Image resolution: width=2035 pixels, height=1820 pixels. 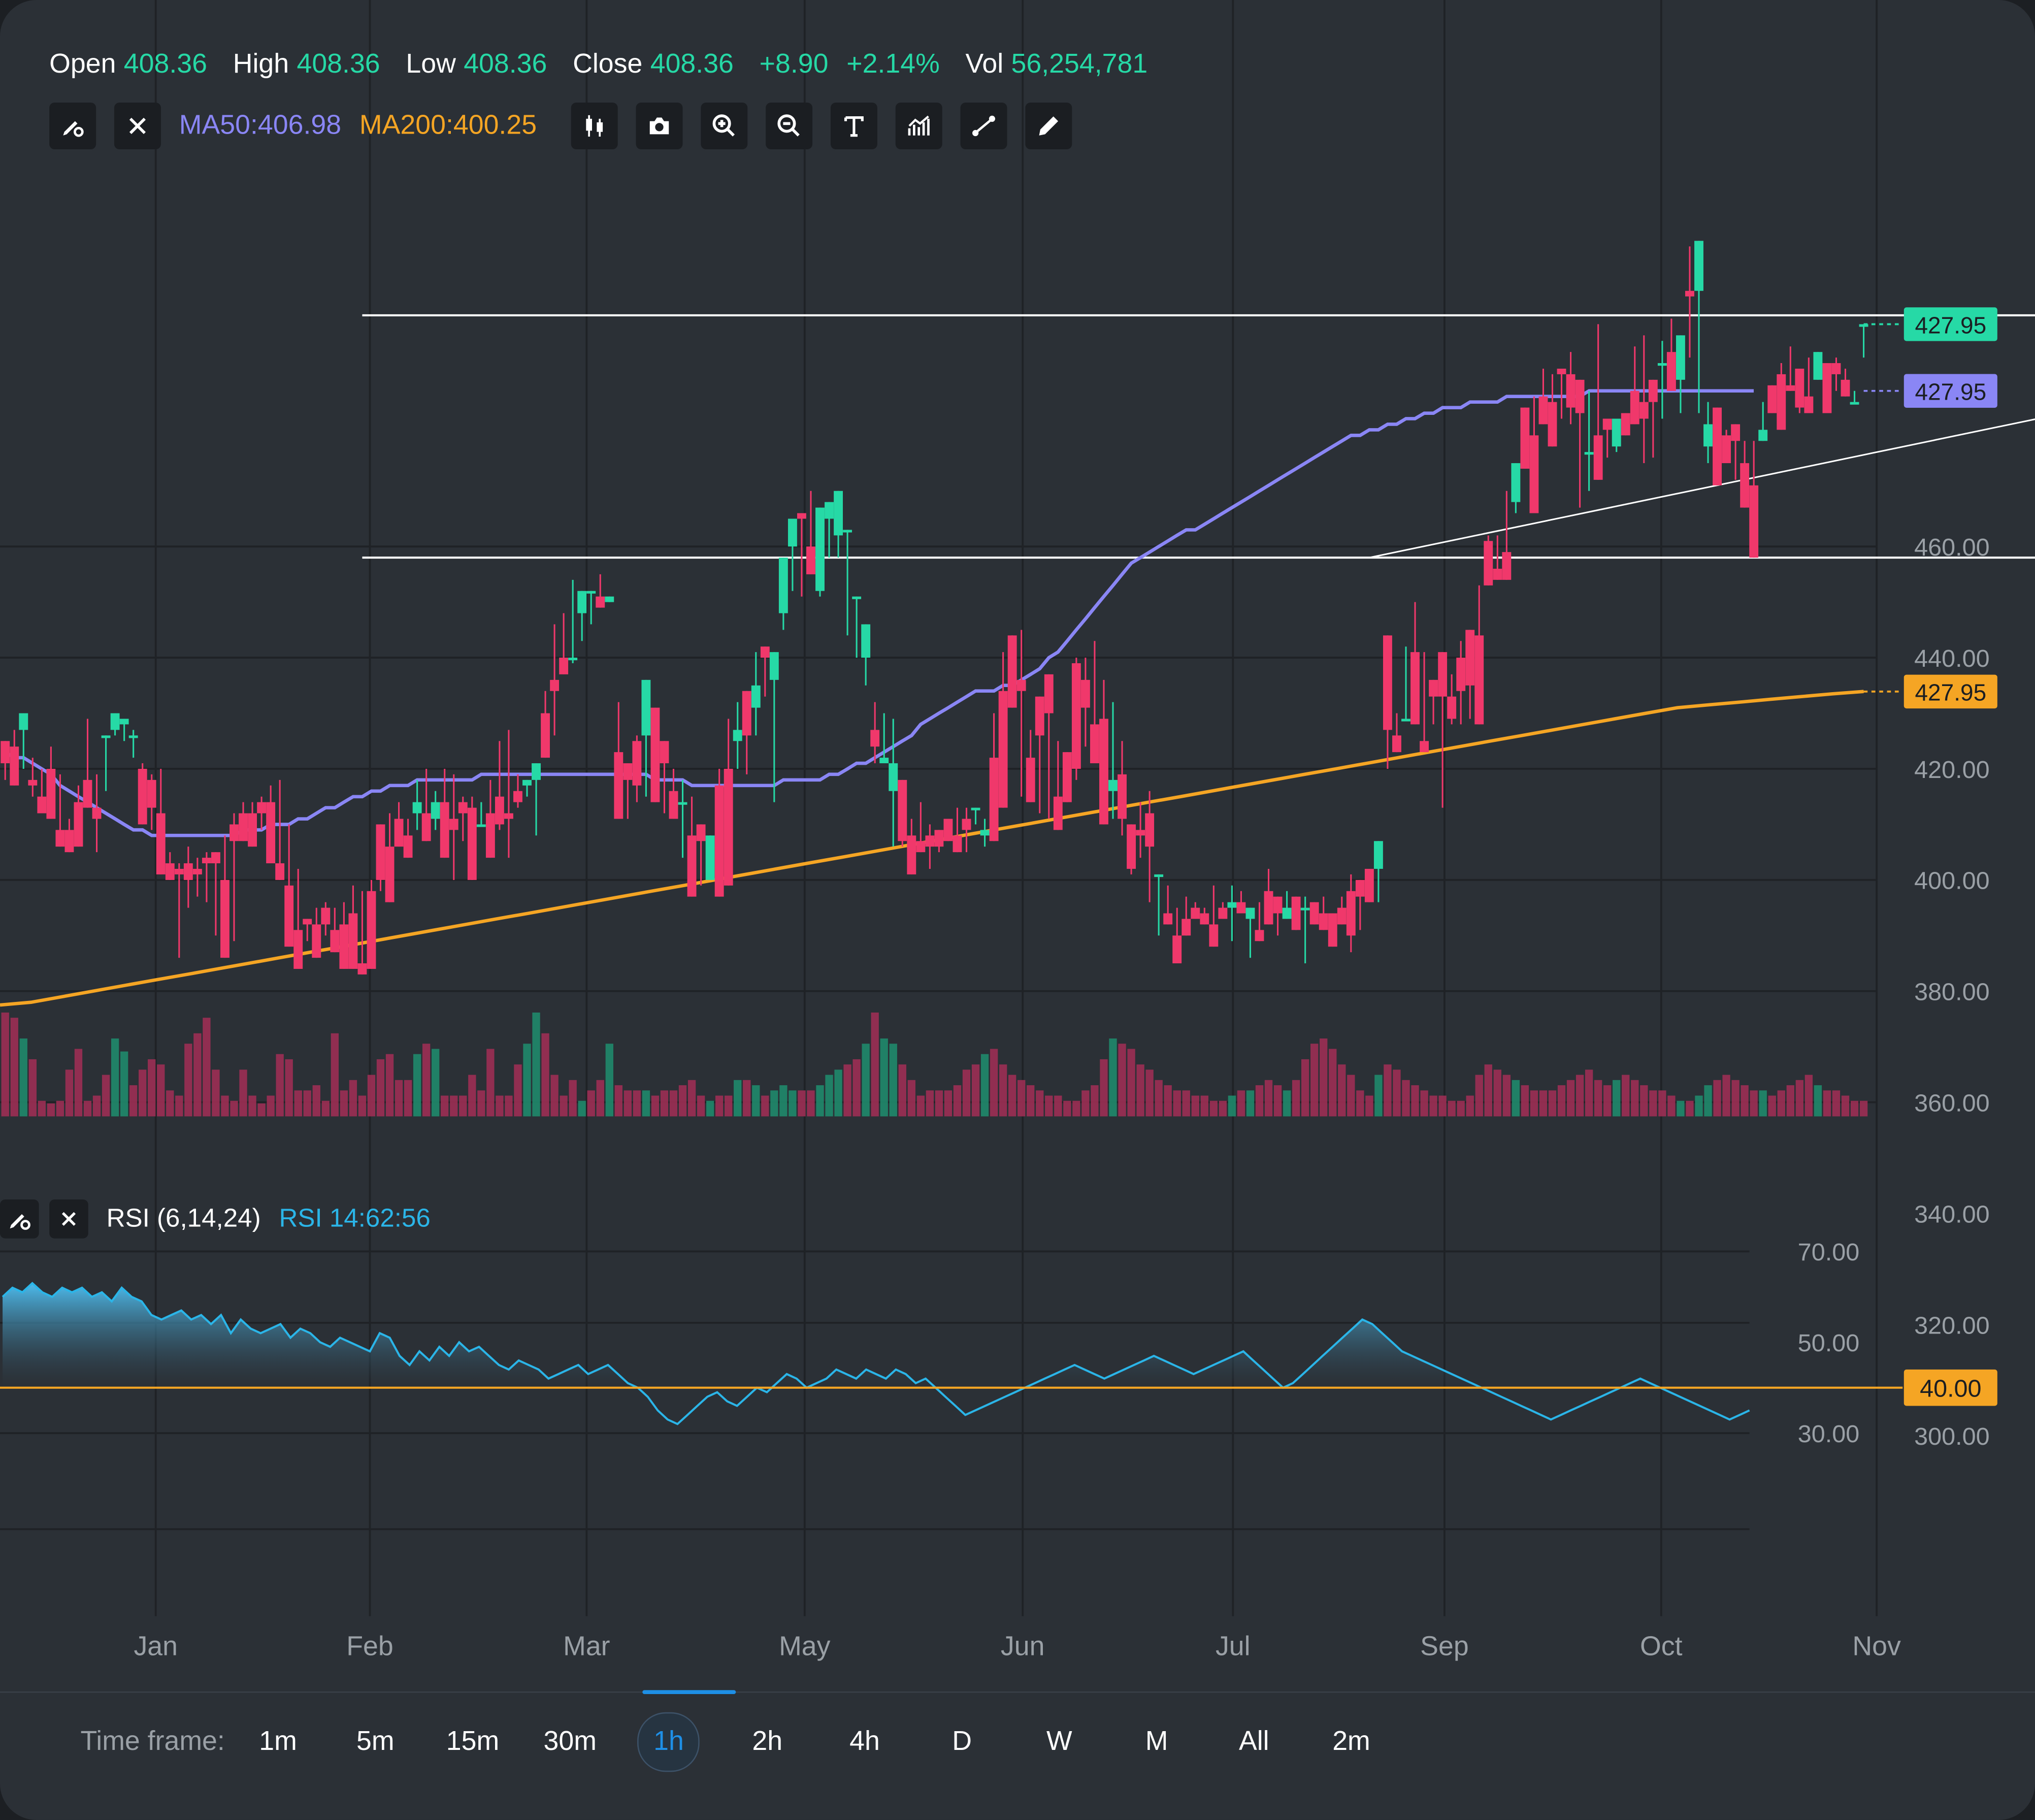 I want to click on rsi-line, so click(x=876, y=1354).